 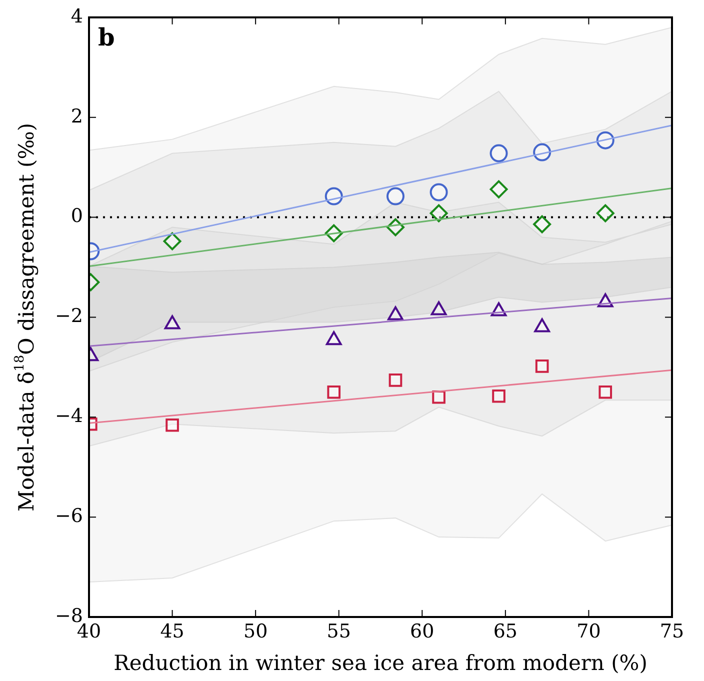 What do you see at coordinates (76, 16) in the screenshot?
I see `y-tick-label: 4` at bounding box center [76, 16].